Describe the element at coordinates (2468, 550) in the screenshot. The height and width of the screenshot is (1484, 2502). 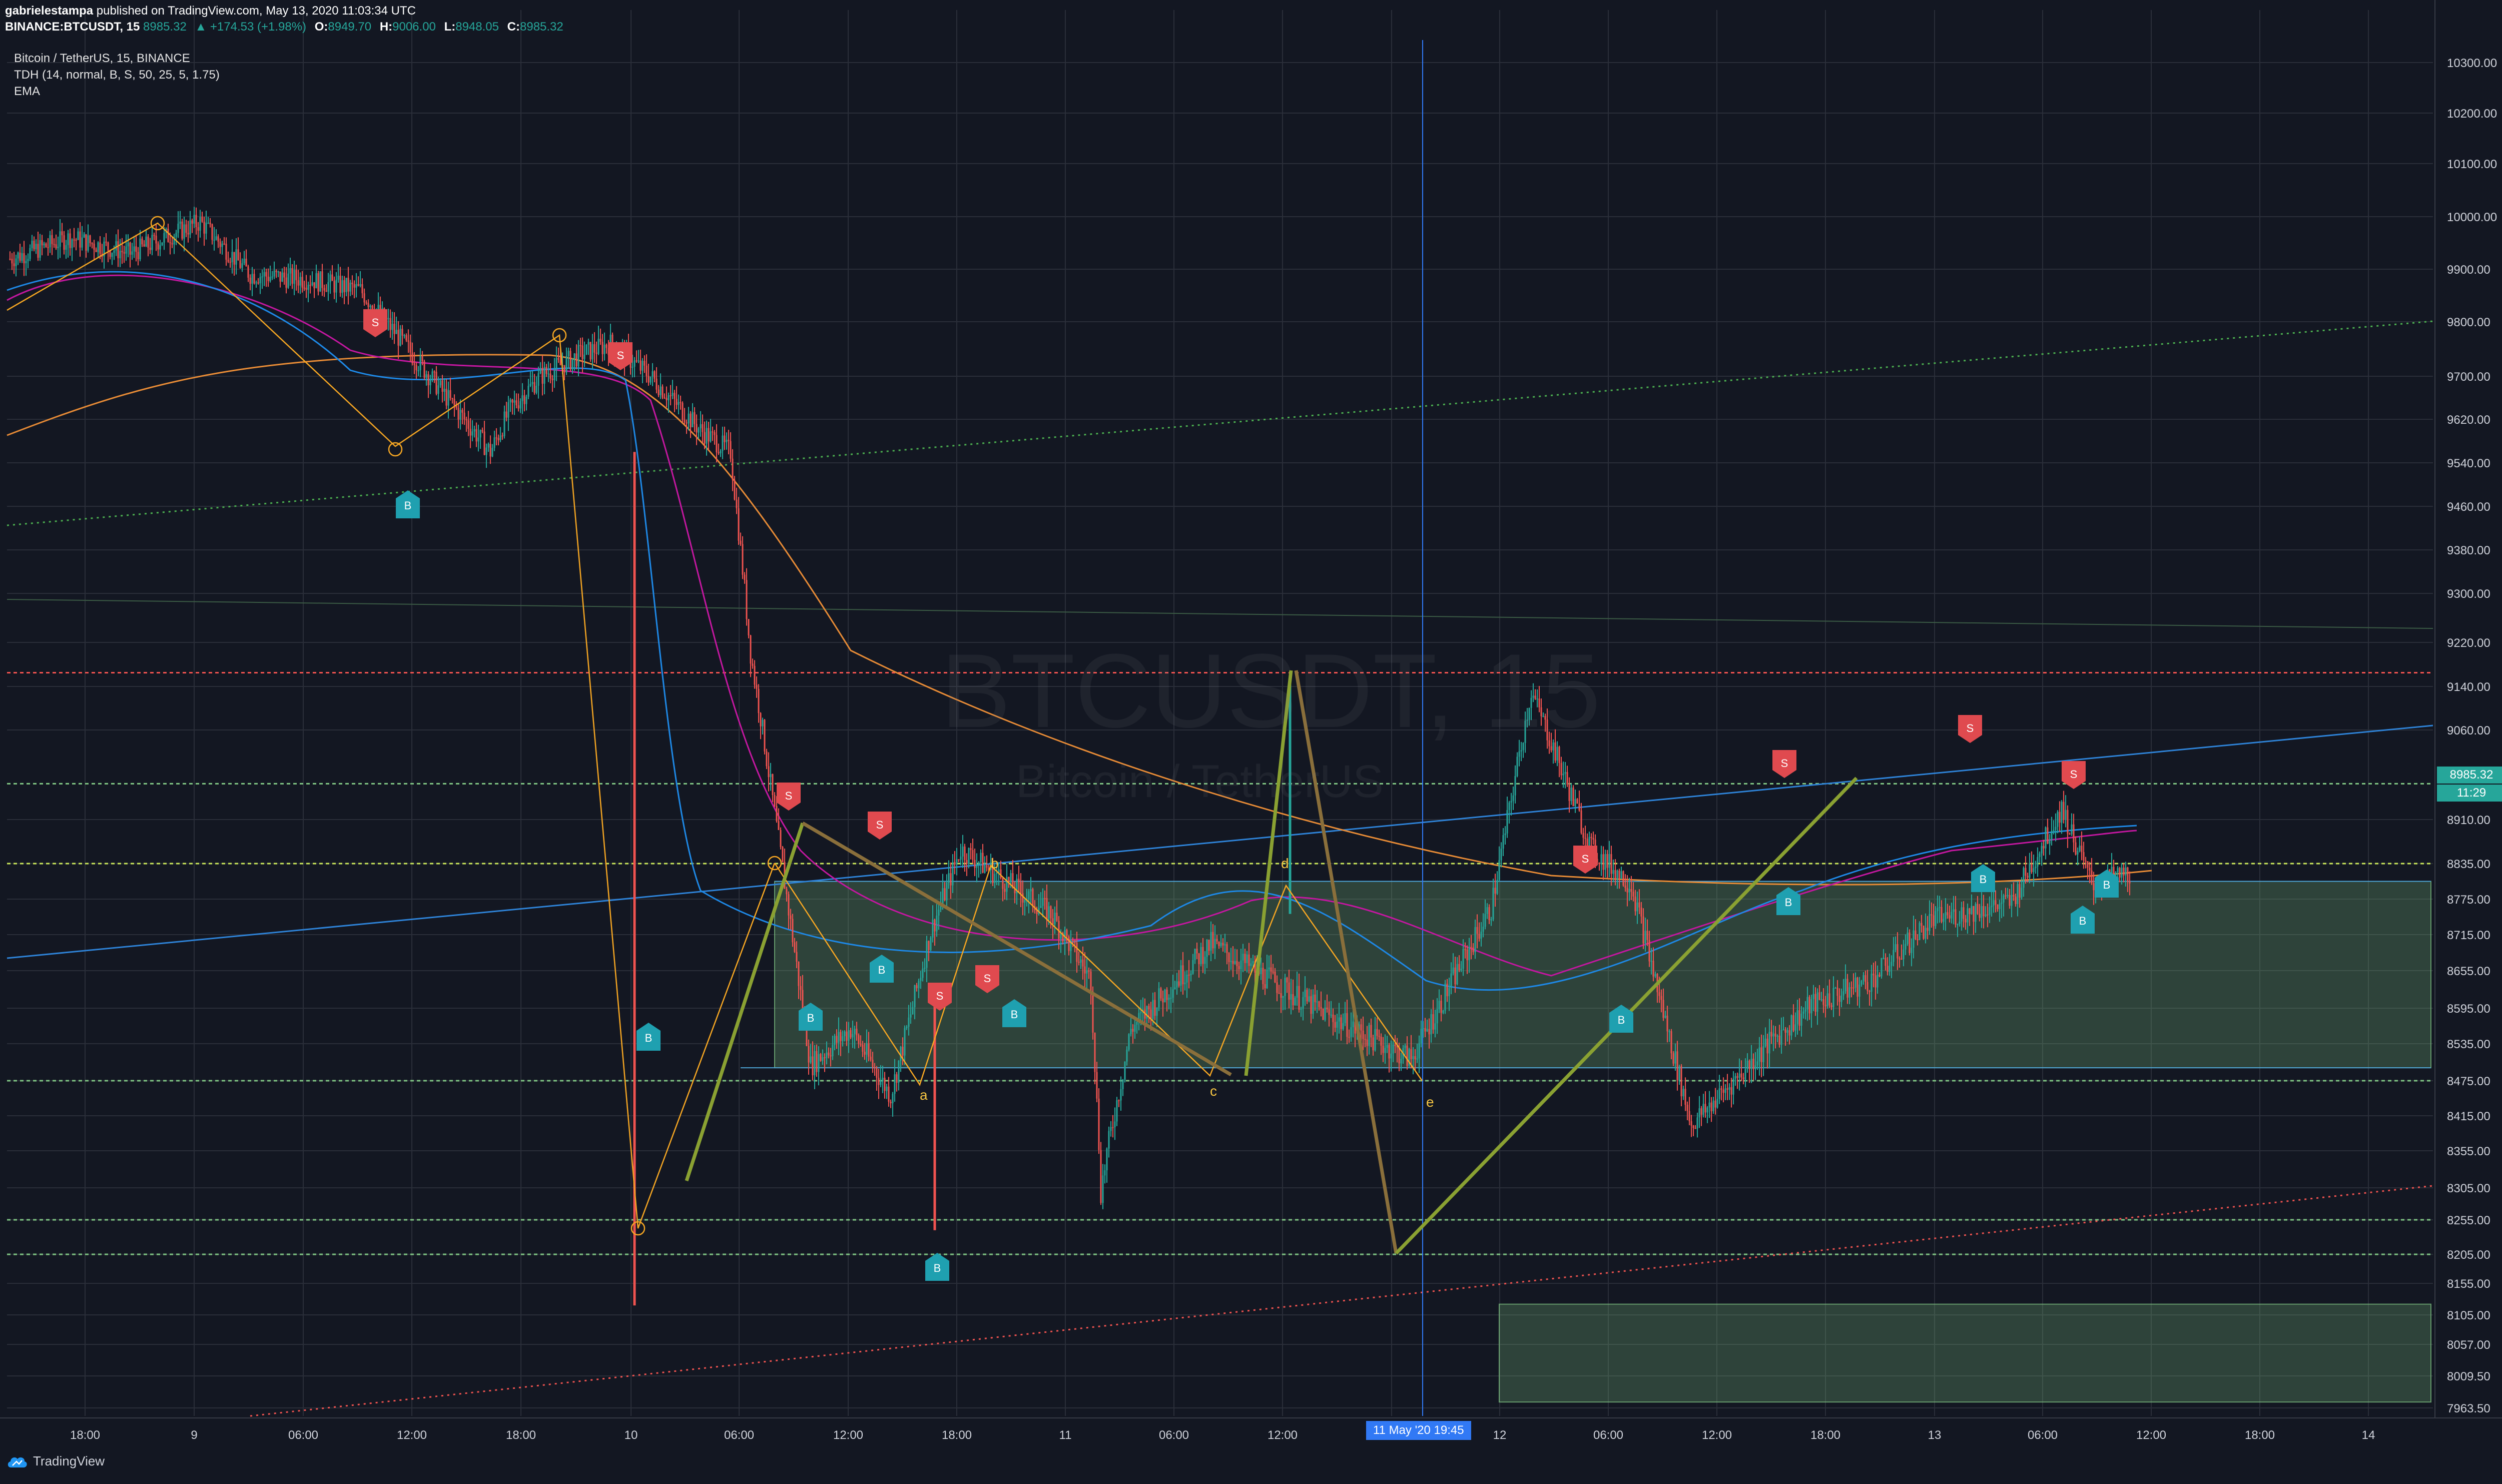
I see `price-tick-label: 9380.00` at that location.